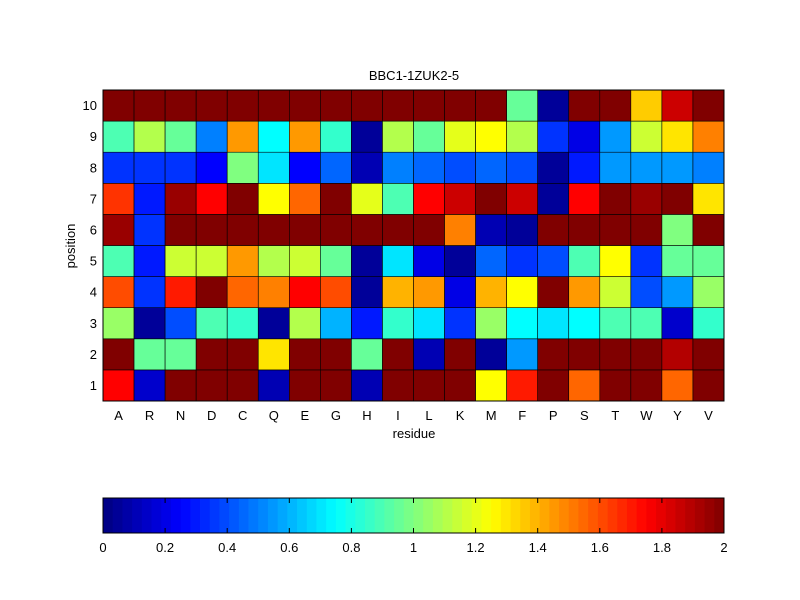 This screenshot has height=600, width=800. What do you see at coordinates (428, 415) in the screenshot?
I see `x-tick-label: L` at bounding box center [428, 415].